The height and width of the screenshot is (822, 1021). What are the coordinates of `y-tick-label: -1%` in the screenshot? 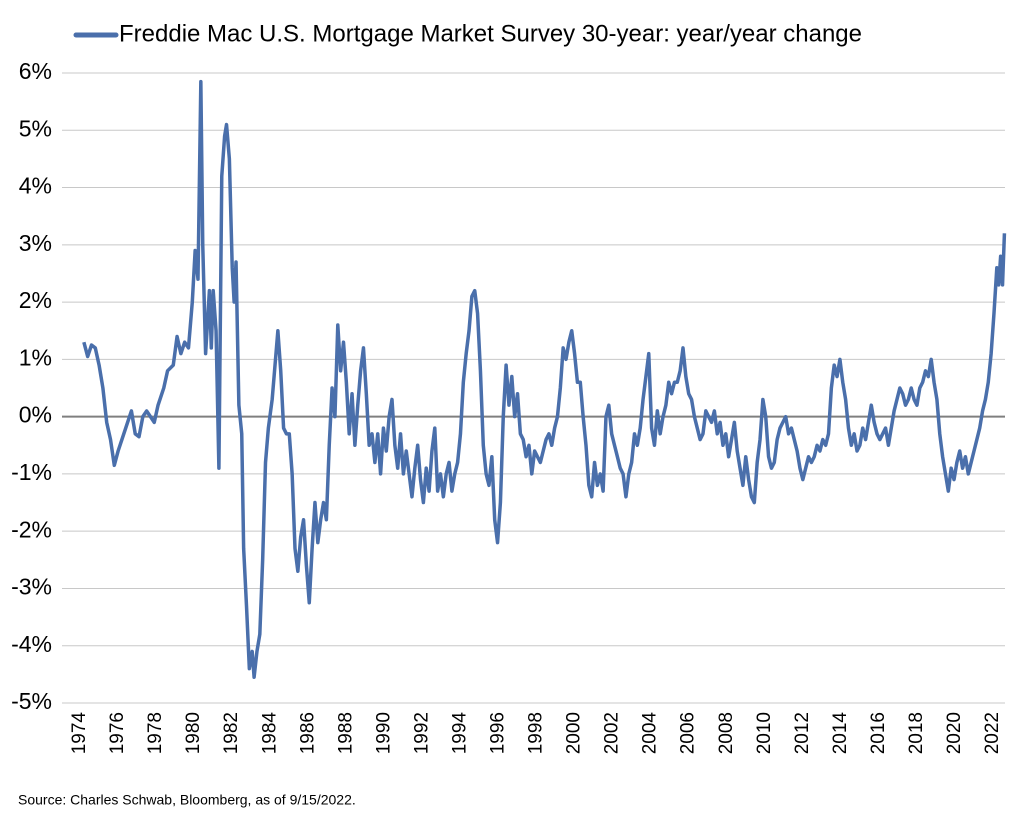 It's located at (31, 472).